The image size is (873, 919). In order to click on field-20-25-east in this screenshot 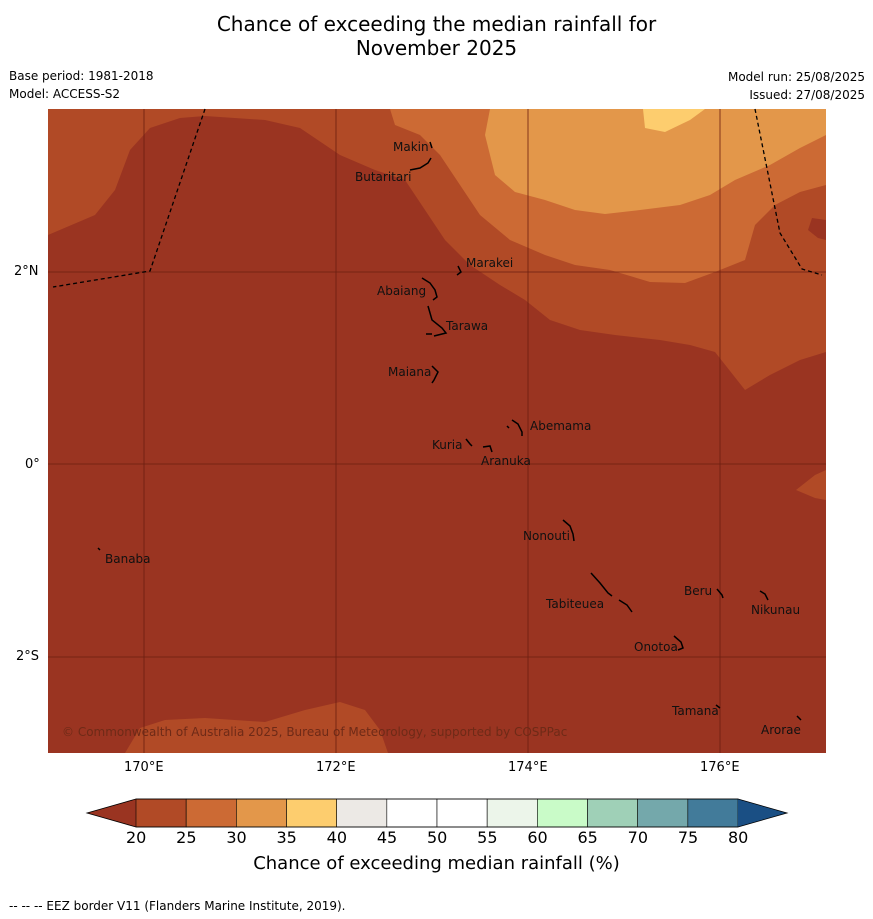, I will do `click(817, 229)`.